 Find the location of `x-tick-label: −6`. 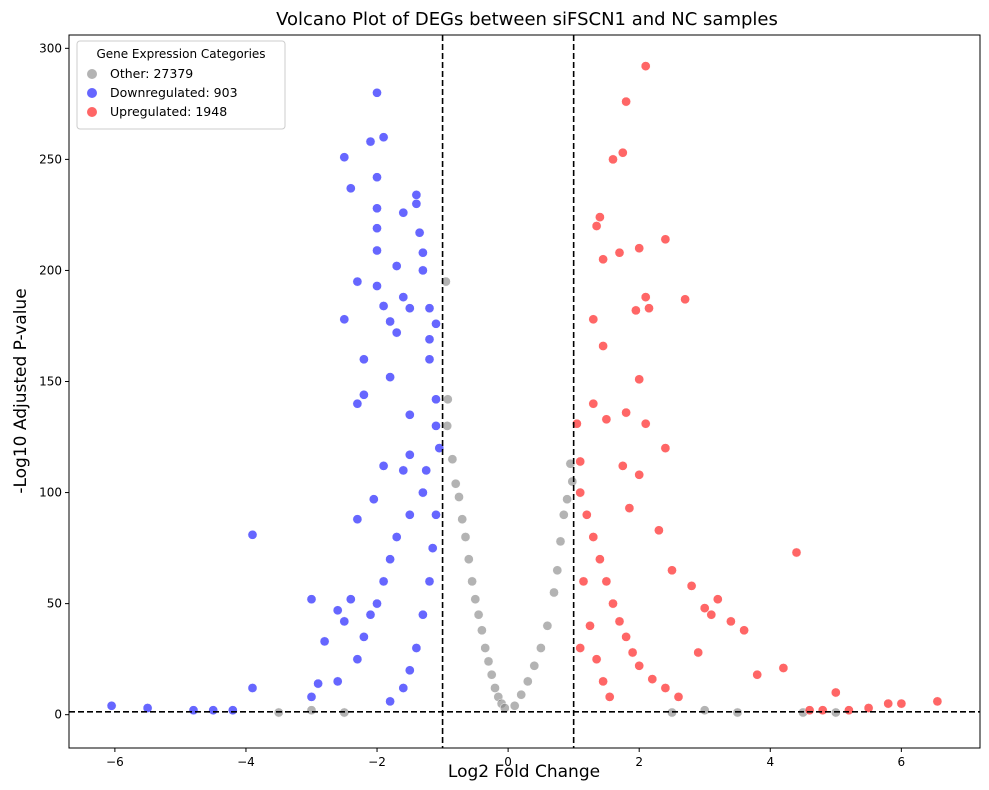

x-tick-label: −6 is located at coordinates (115, 762).